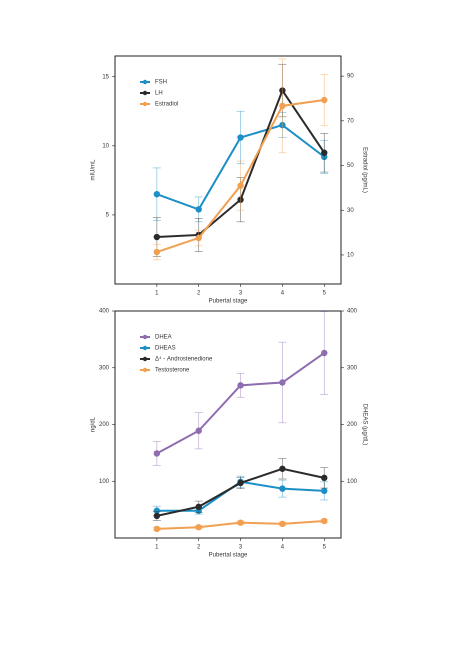  What do you see at coordinates (352, 312) in the screenshot?
I see `y2-tick-label: 400` at bounding box center [352, 312].